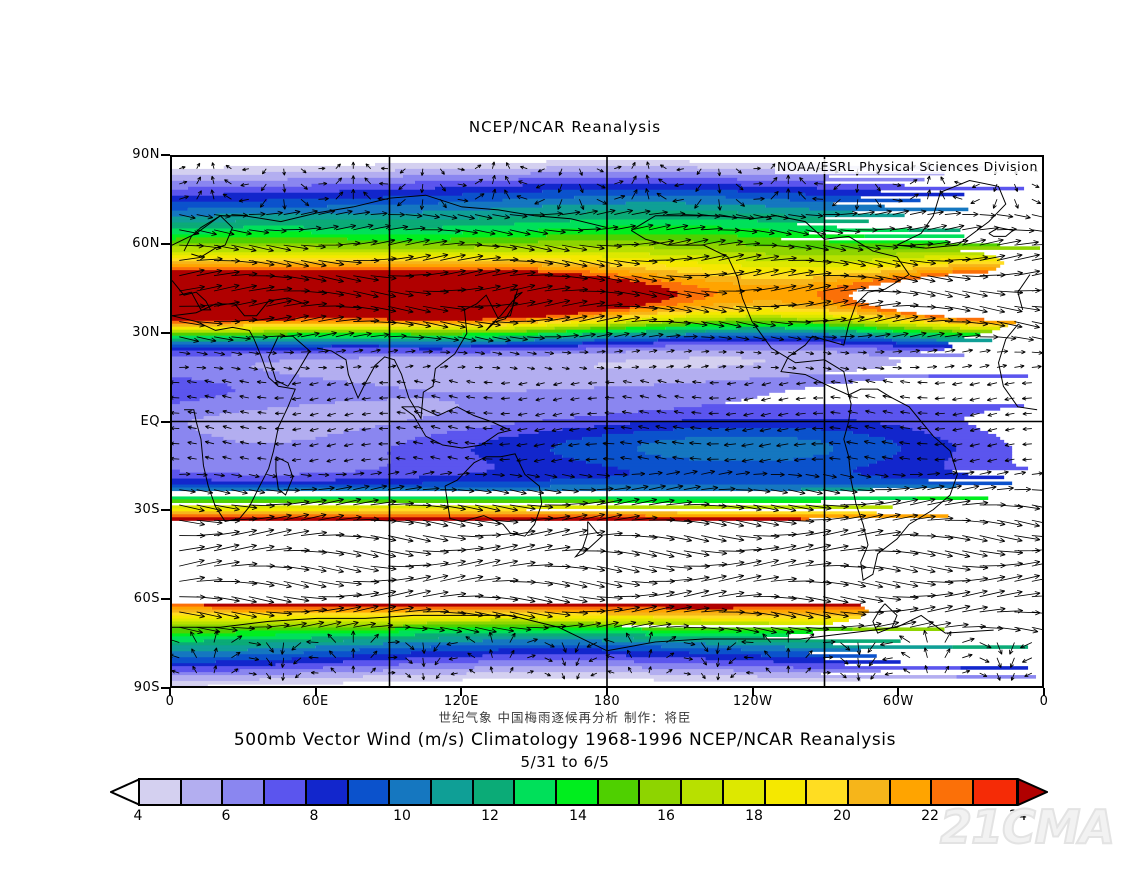 The height and width of the screenshot is (874, 1130). Describe the element at coordinates (461, 701) in the screenshot. I see `x-axis-label: 120E` at that location.